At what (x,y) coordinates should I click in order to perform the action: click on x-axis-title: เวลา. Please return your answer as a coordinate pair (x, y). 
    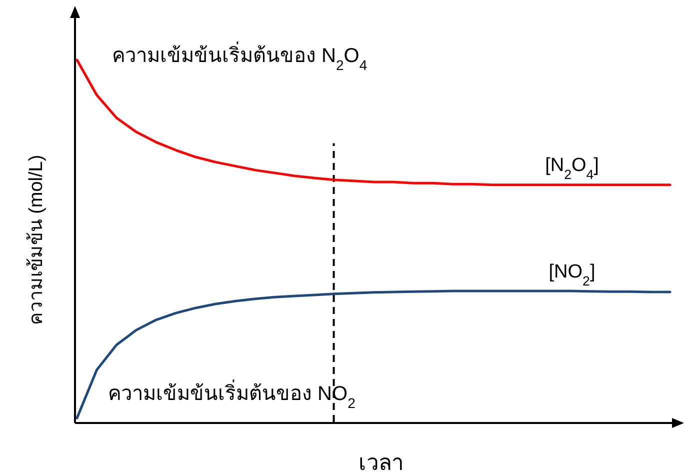
    Looking at the image, I should click on (381, 462).